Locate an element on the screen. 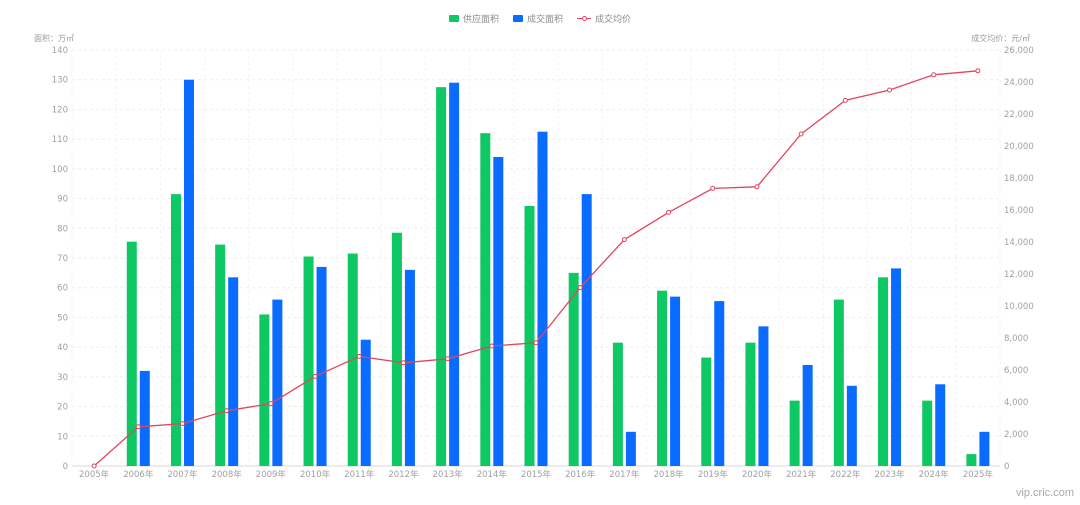 Image resolution: width=1080 pixels, height=505 pixels. y-right-tick-label: 24,000 is located at coordinates (1019, 83).